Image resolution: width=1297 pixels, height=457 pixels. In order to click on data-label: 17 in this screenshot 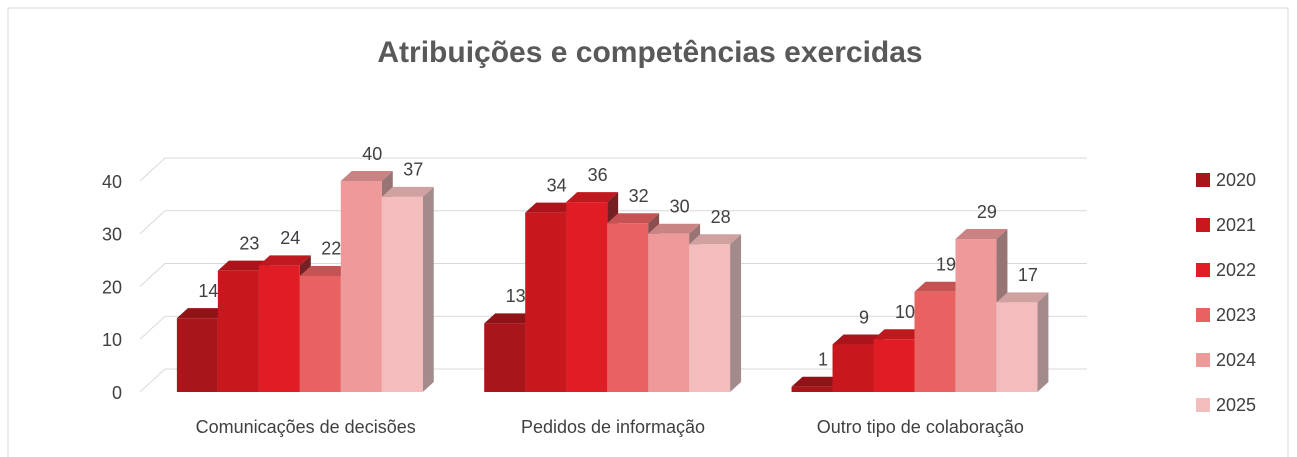, I will do `click(1028, 275)`.